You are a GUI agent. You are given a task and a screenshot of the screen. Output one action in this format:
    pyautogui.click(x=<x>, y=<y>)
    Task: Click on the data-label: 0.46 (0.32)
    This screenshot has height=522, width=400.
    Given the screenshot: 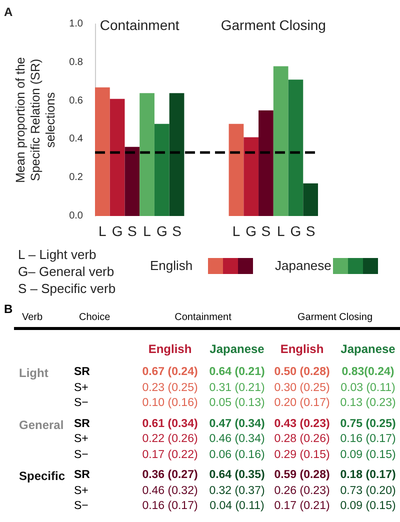 What is the action you would take?
    pyautogui.click(x=170, y=490)
    